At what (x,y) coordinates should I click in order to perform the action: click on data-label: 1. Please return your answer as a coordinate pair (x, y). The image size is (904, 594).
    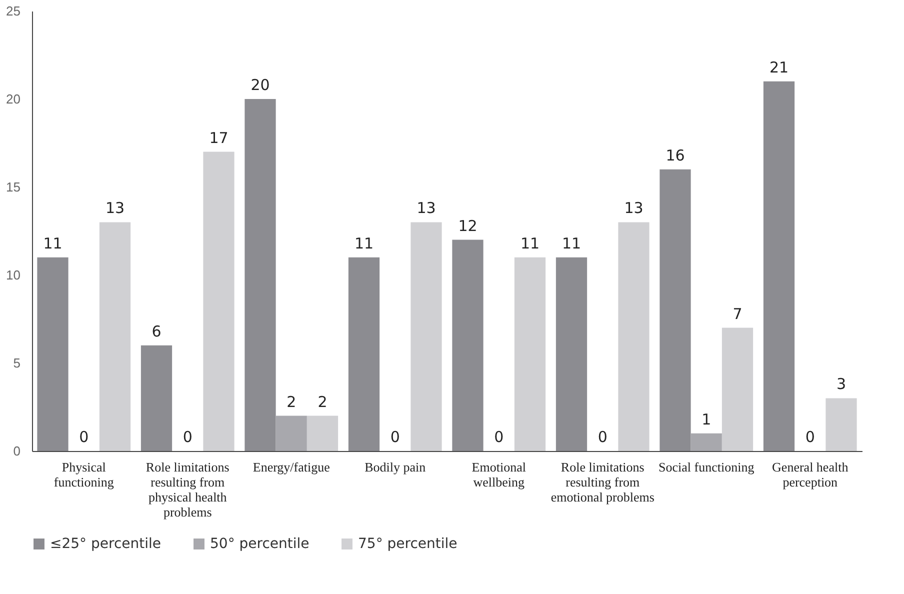
    Looking at the image, I should click on (707, 419).